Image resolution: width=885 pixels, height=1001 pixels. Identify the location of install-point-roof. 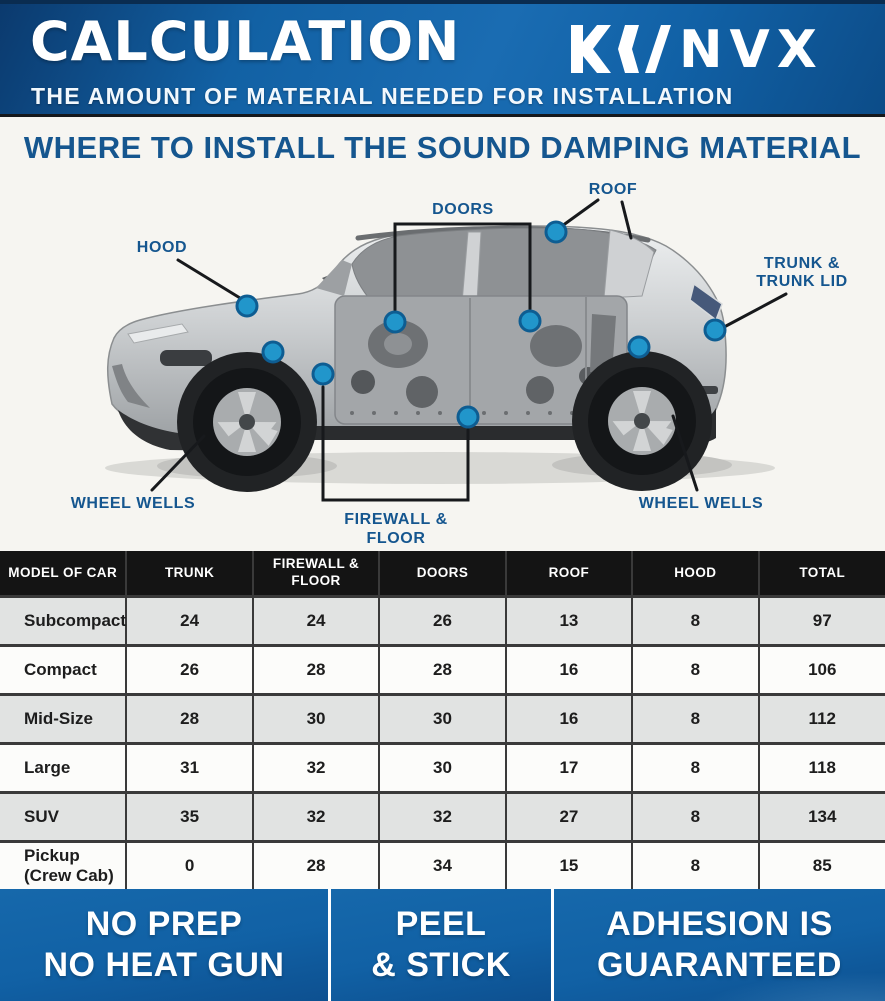
(556, 232).